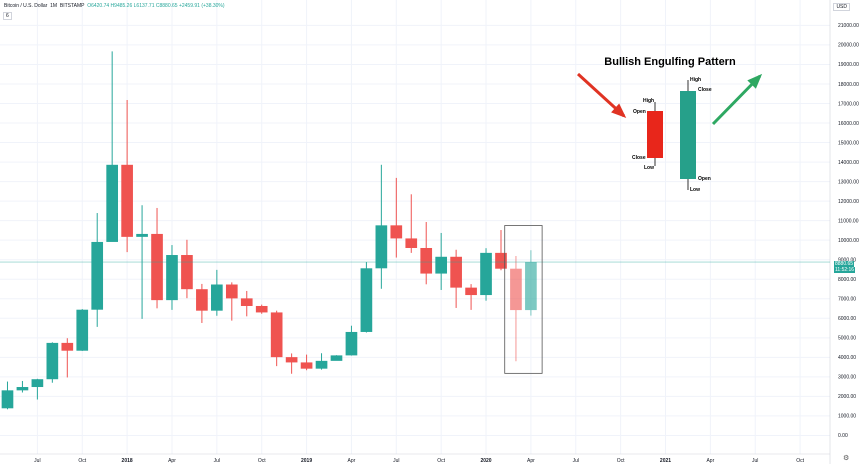  Describe the element at coordinates (649, 168) in the screenshot. I see `bear-low-label: Low` at that location.